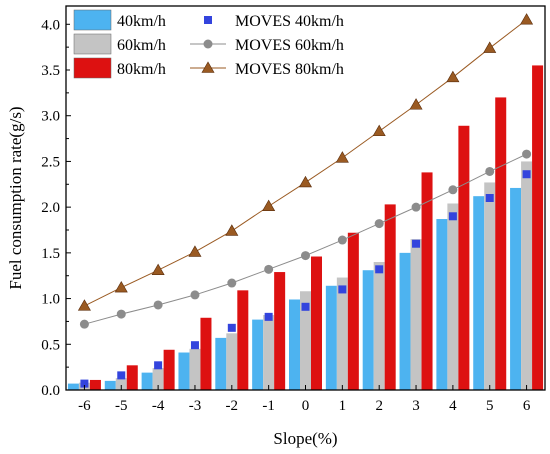 This screenshot has height=454, width=550. What do you see at coordinates (50, 208) in the screenshot?
I see `y-tick-label: 2.0` at bounding box center [50, 208].